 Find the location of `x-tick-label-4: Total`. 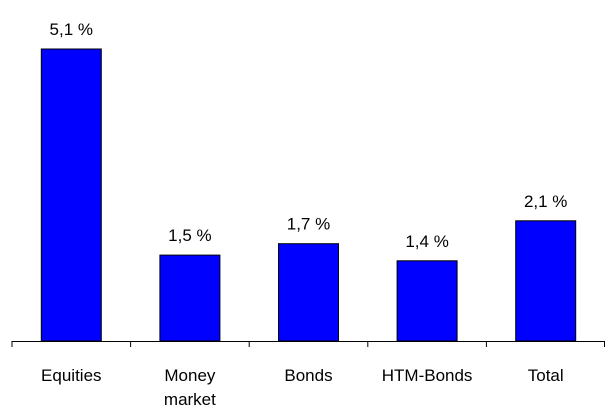

x-tick-label-4: Total is located at coordinates (546, 375).